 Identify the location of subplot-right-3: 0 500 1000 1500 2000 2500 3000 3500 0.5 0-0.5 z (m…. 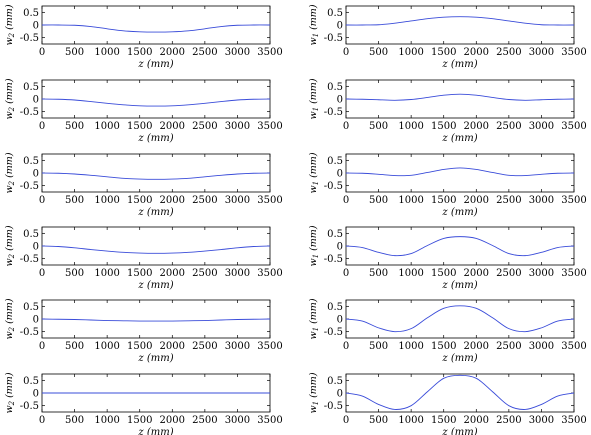
(447, 185).